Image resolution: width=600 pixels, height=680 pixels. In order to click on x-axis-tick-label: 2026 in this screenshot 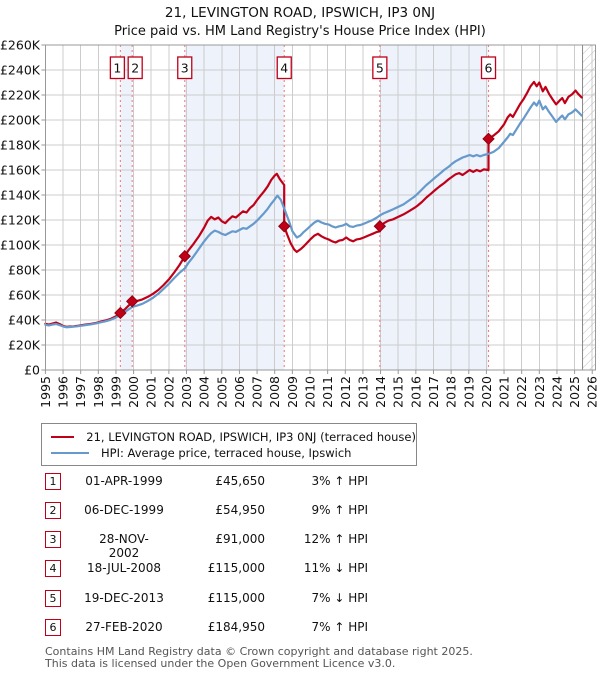, I will do `click(592, 392)`.